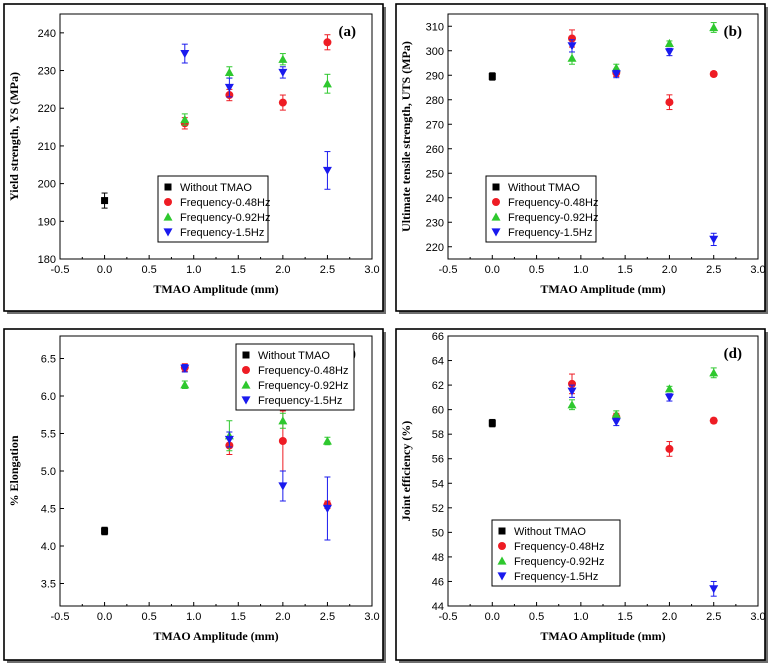 This screenshot has height=666, width=773. Describe the element at coordinates (435, 101) in the screenshot. I see `y-tick-label: 280` at that location.